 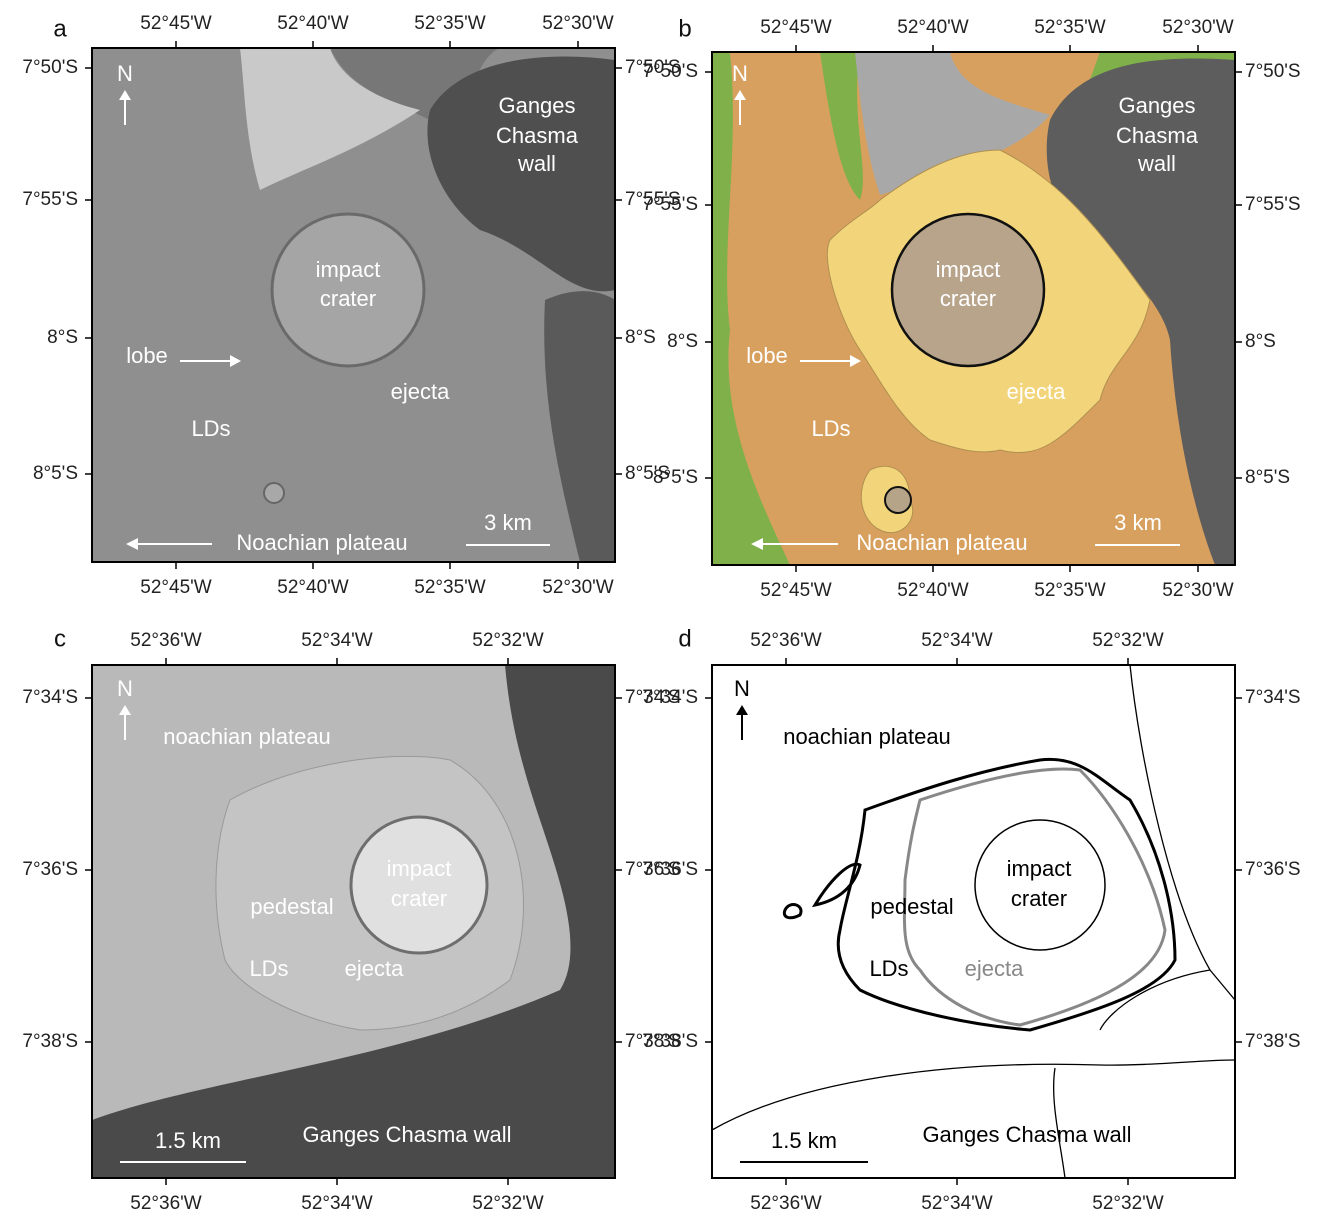 I want to click on panel-label: b, so click(x=684, y=28).